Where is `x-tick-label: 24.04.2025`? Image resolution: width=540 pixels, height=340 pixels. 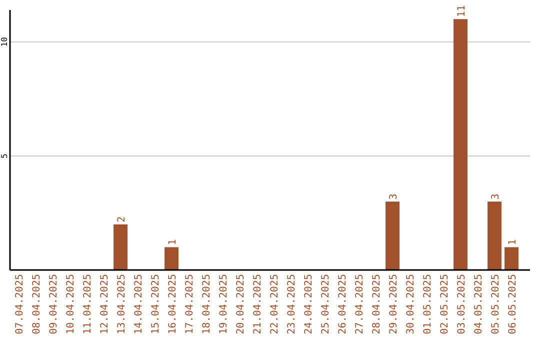
x-tick-label: 24.04.2025 is located at coordinates (309, 304).